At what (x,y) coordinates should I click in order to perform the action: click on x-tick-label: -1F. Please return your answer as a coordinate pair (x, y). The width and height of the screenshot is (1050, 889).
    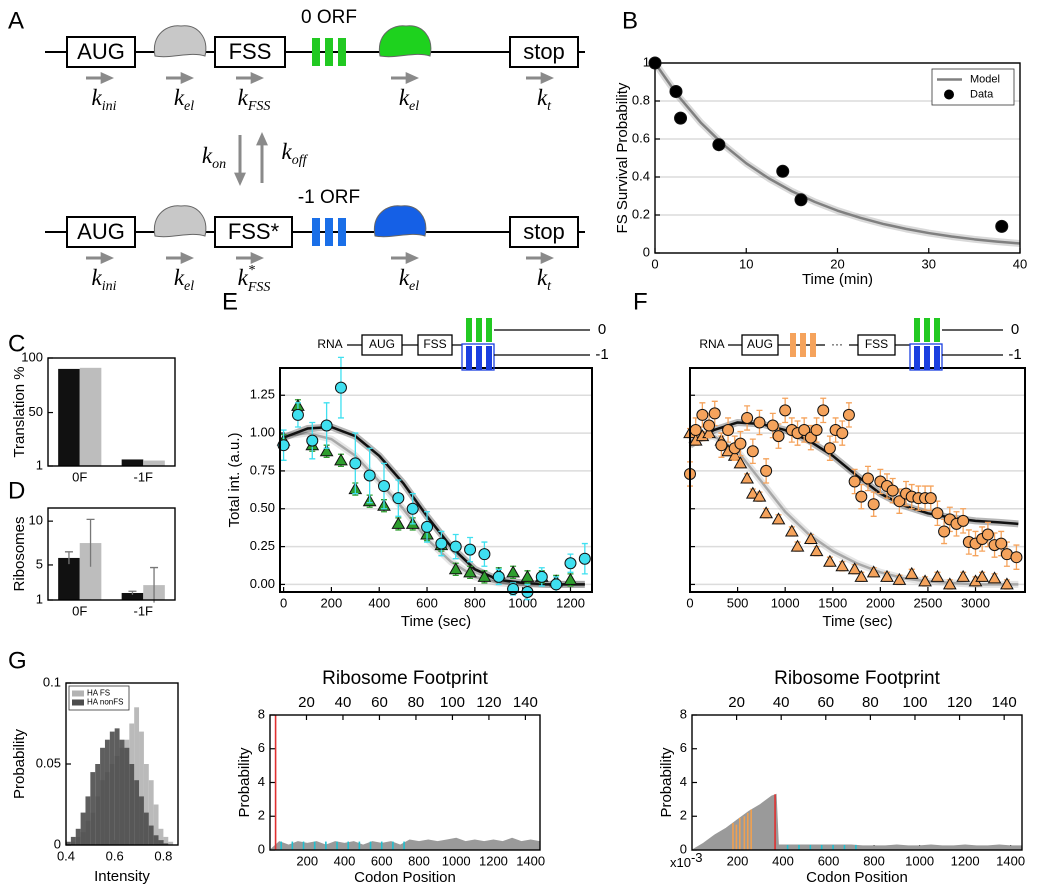
    Looking at the image, I should click on (144, 476).